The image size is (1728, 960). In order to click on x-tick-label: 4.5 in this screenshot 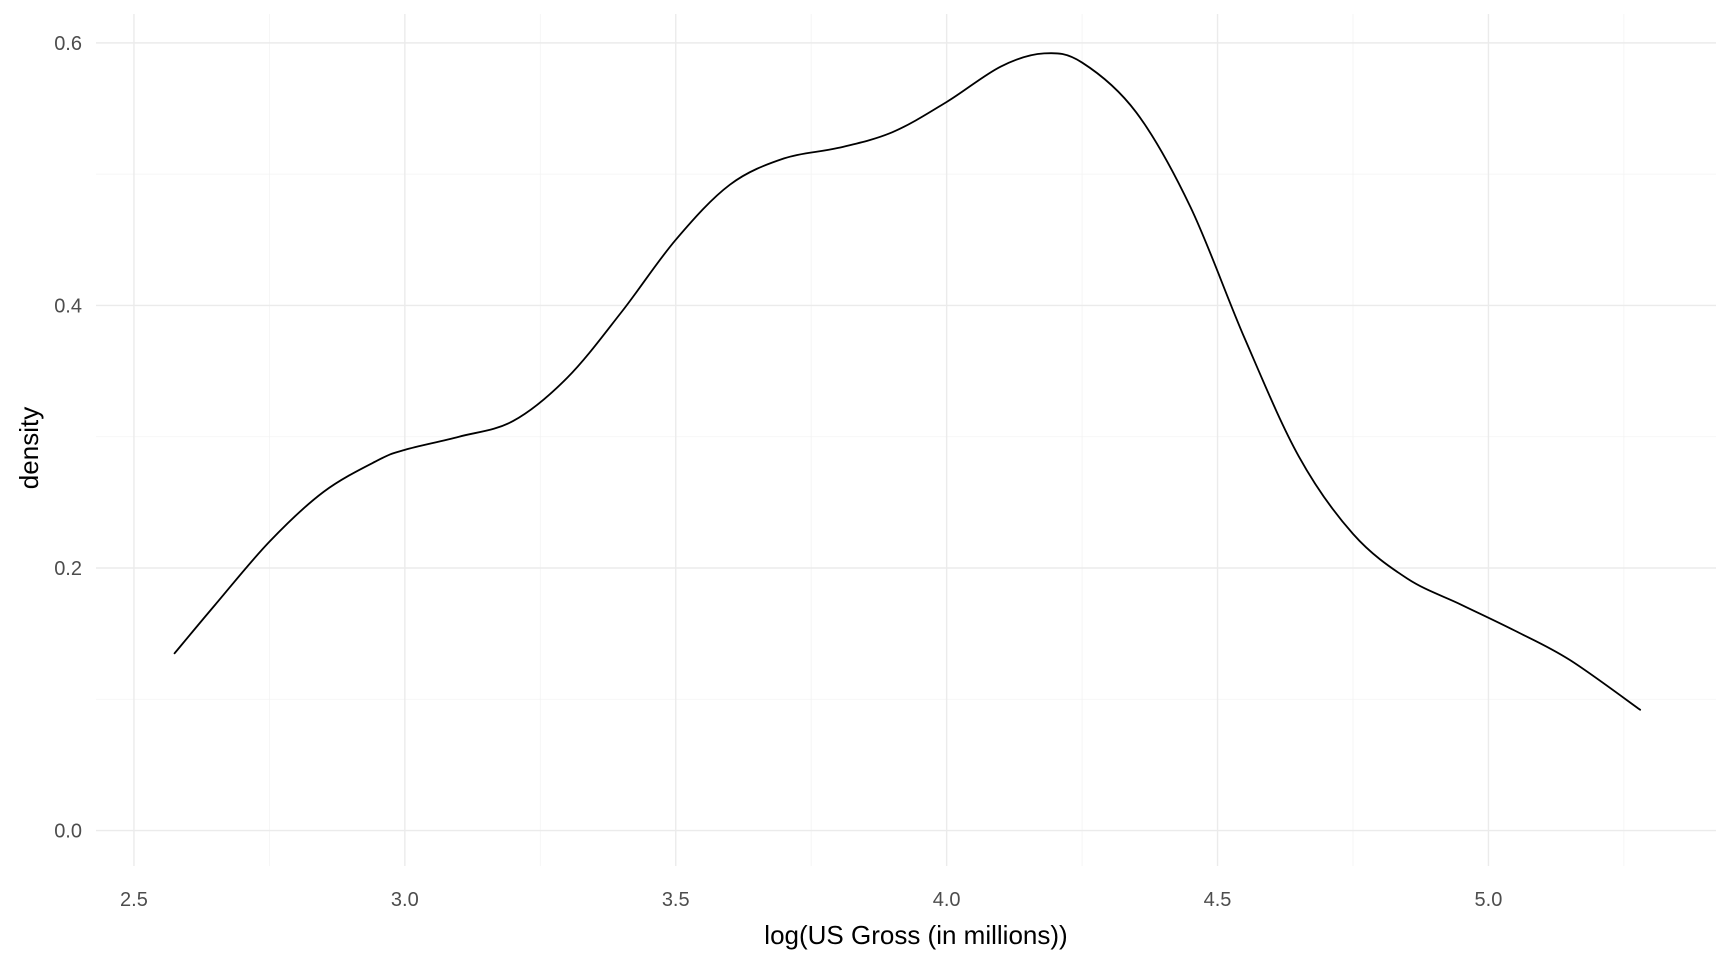, I will do `click(1218, 900)`.